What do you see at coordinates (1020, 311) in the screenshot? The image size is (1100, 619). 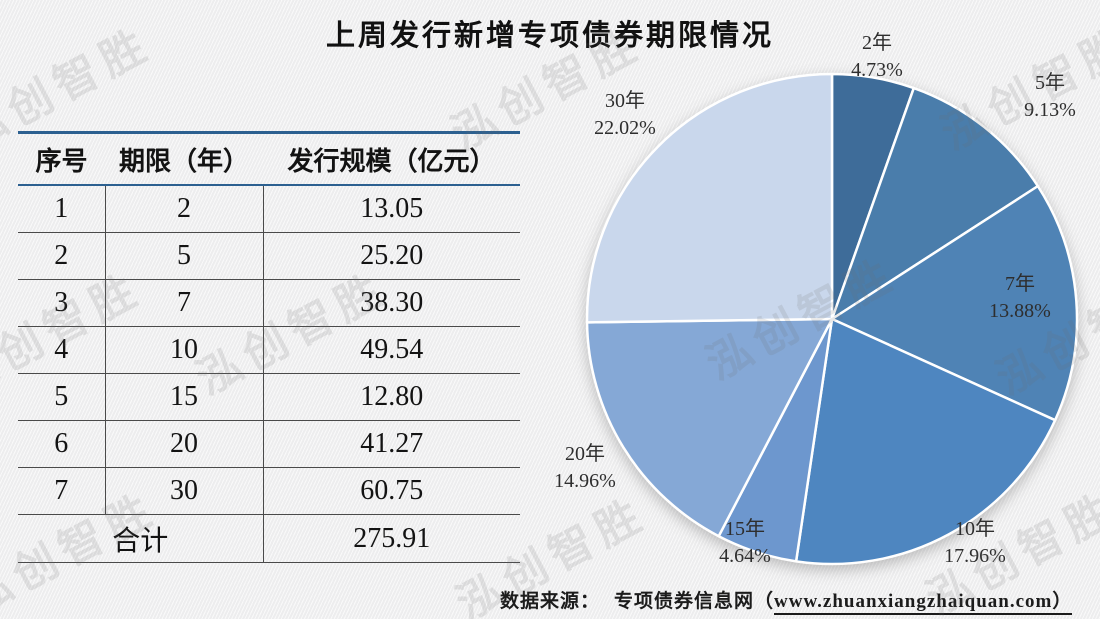 I see `pie-label-pct: 13.88%` at bounding box center [1020, 311].